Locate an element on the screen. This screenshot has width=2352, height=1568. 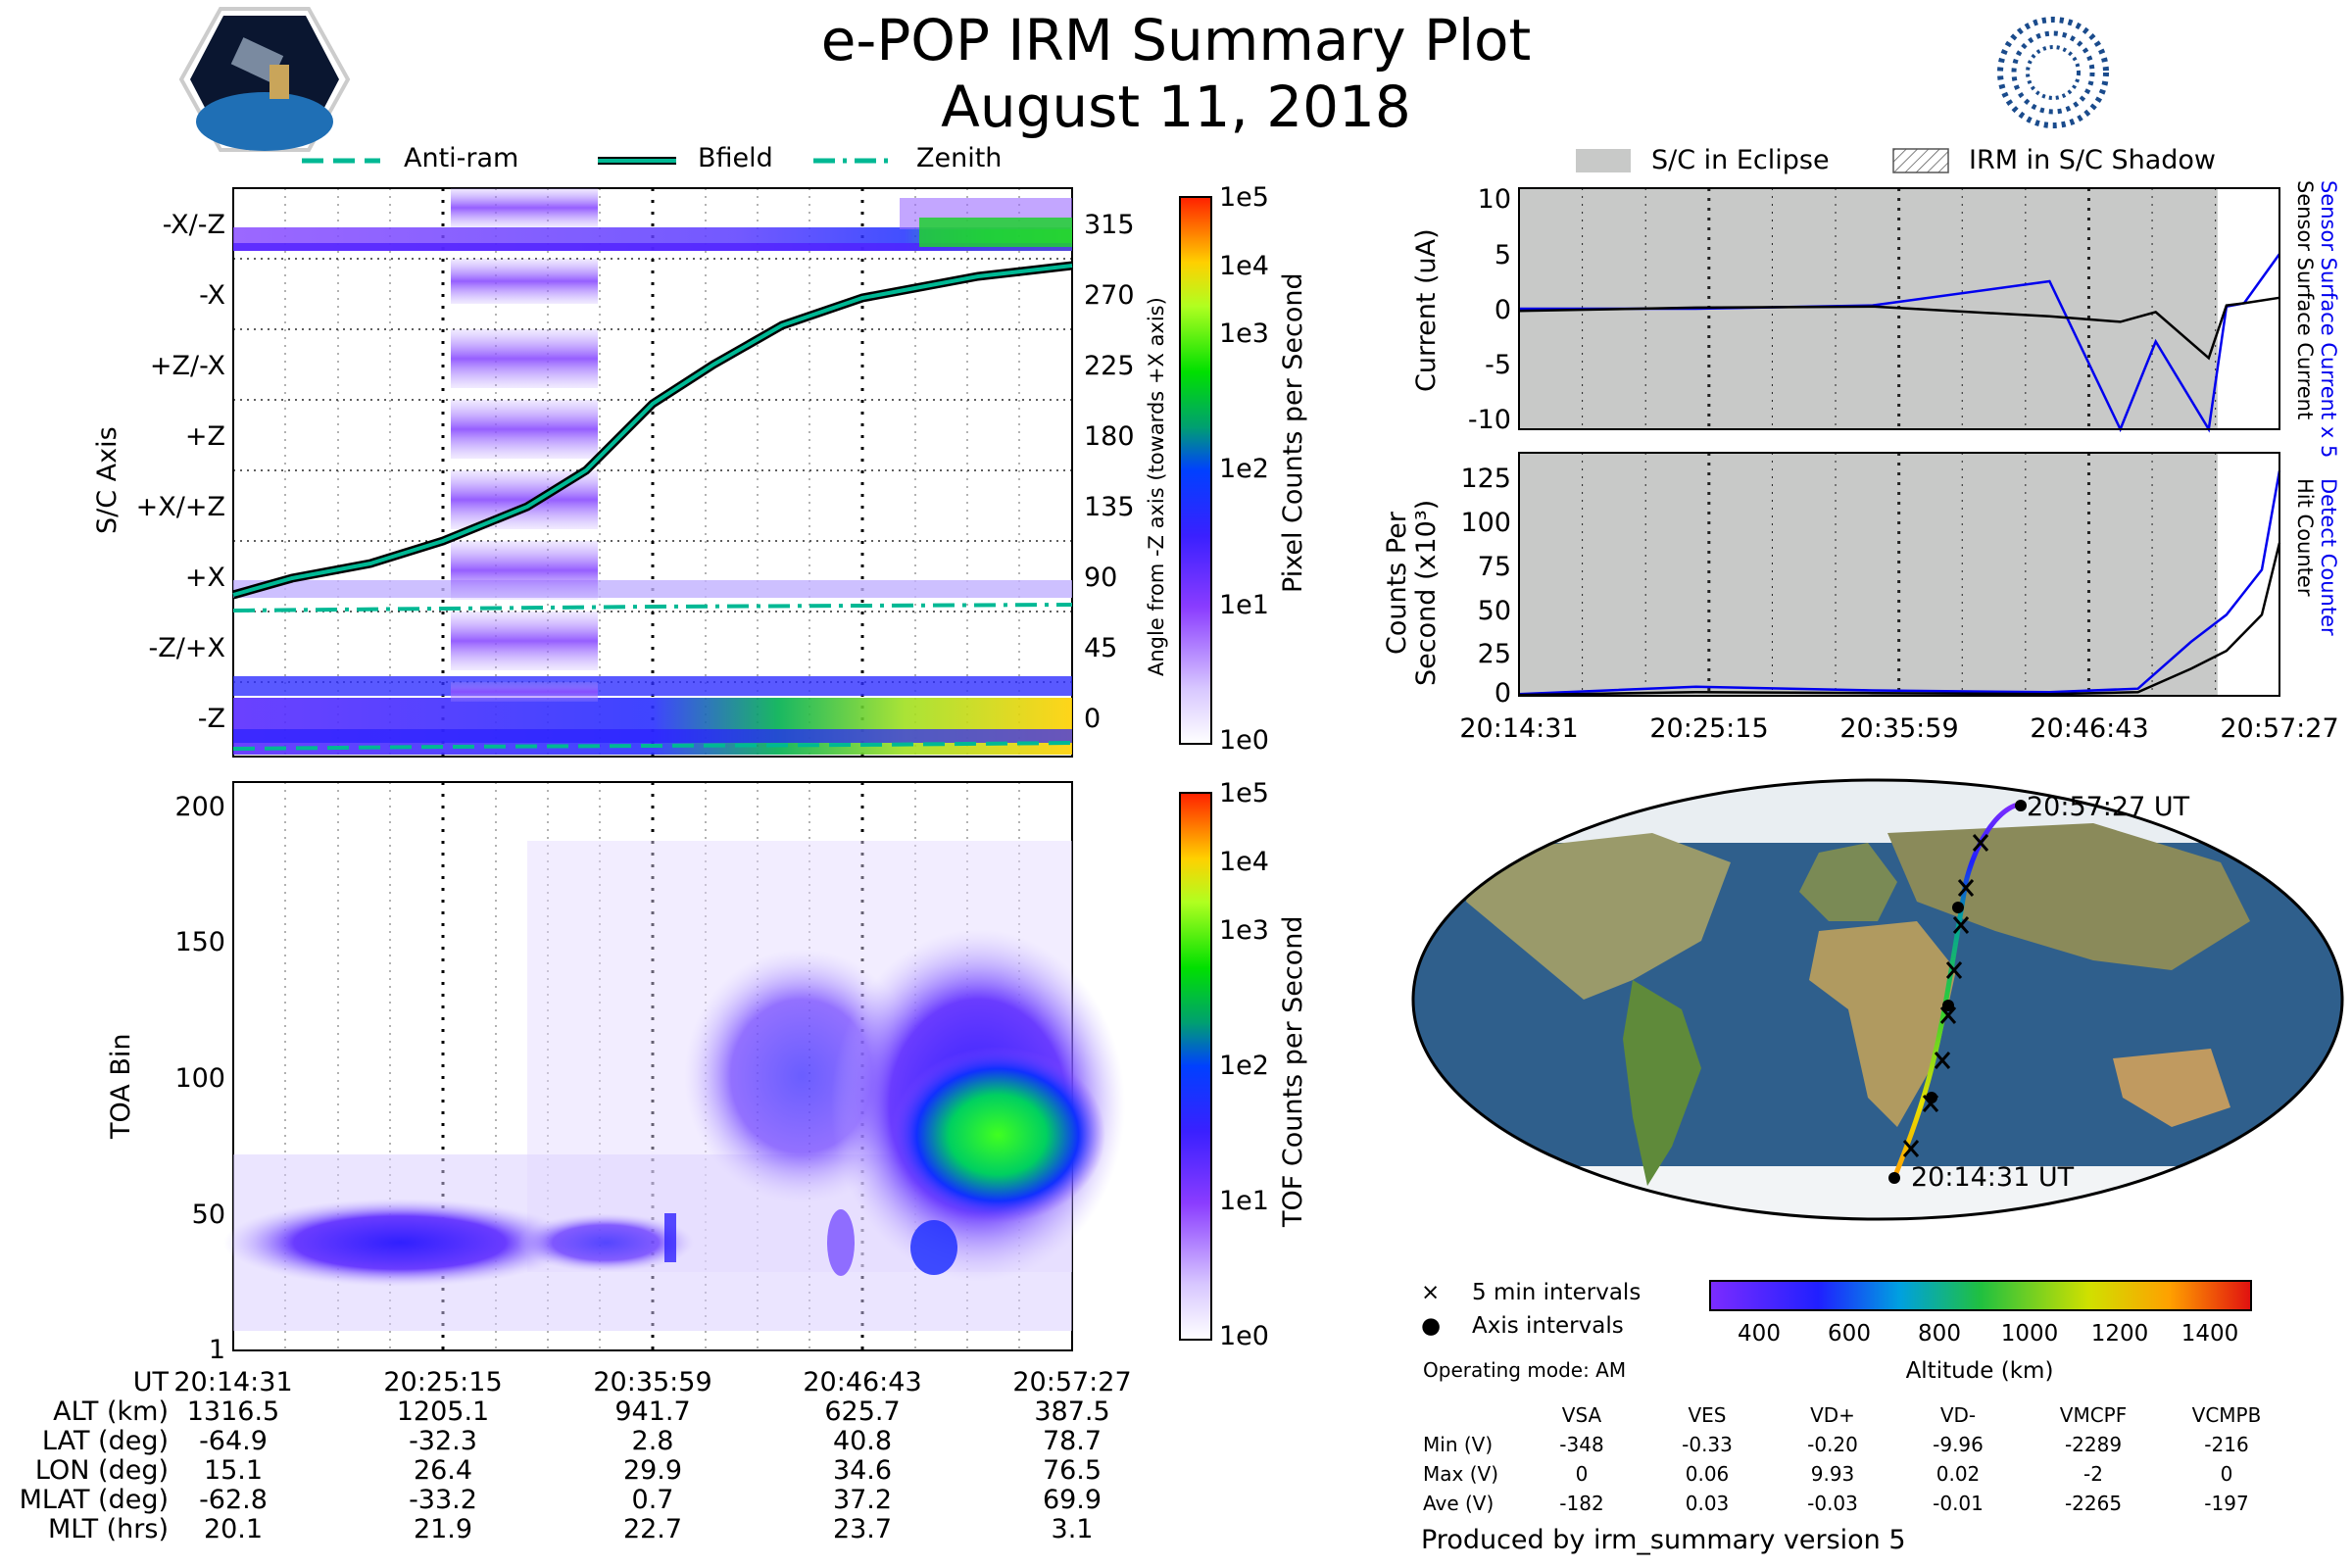
alt-tick: 1400 is located at coordinates (2209, 1334).